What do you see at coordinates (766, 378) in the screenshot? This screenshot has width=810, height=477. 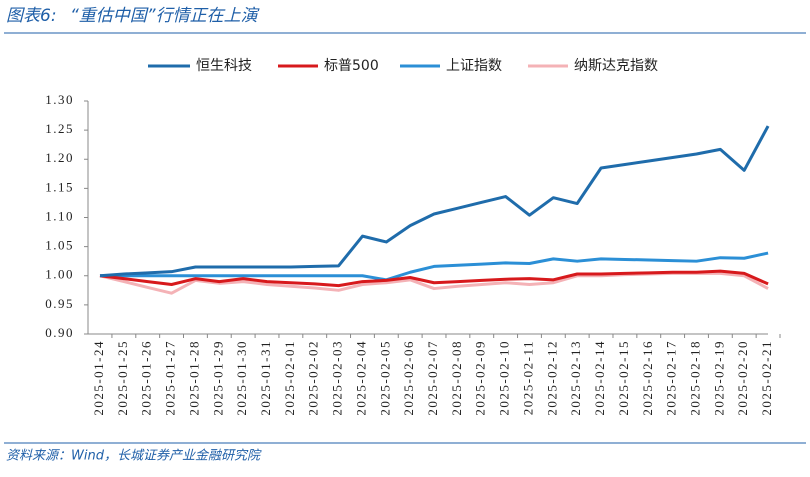 I see `x-tick-label: 2025-02-21` at bounding box center [766, 378].